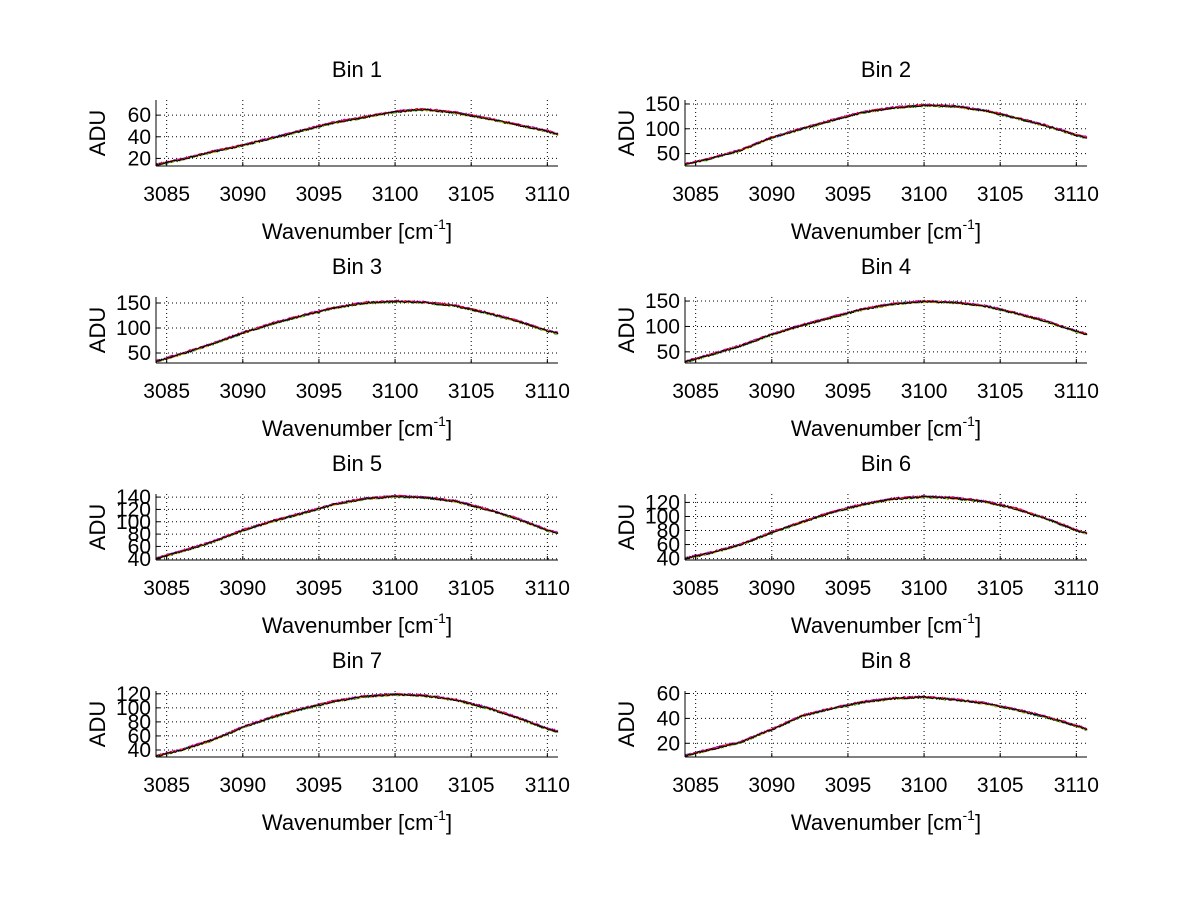 Image resolution: width=1200 pixels, height=901 pixels. I want to click on subplot-title: Bin 1, so click(357, 69).